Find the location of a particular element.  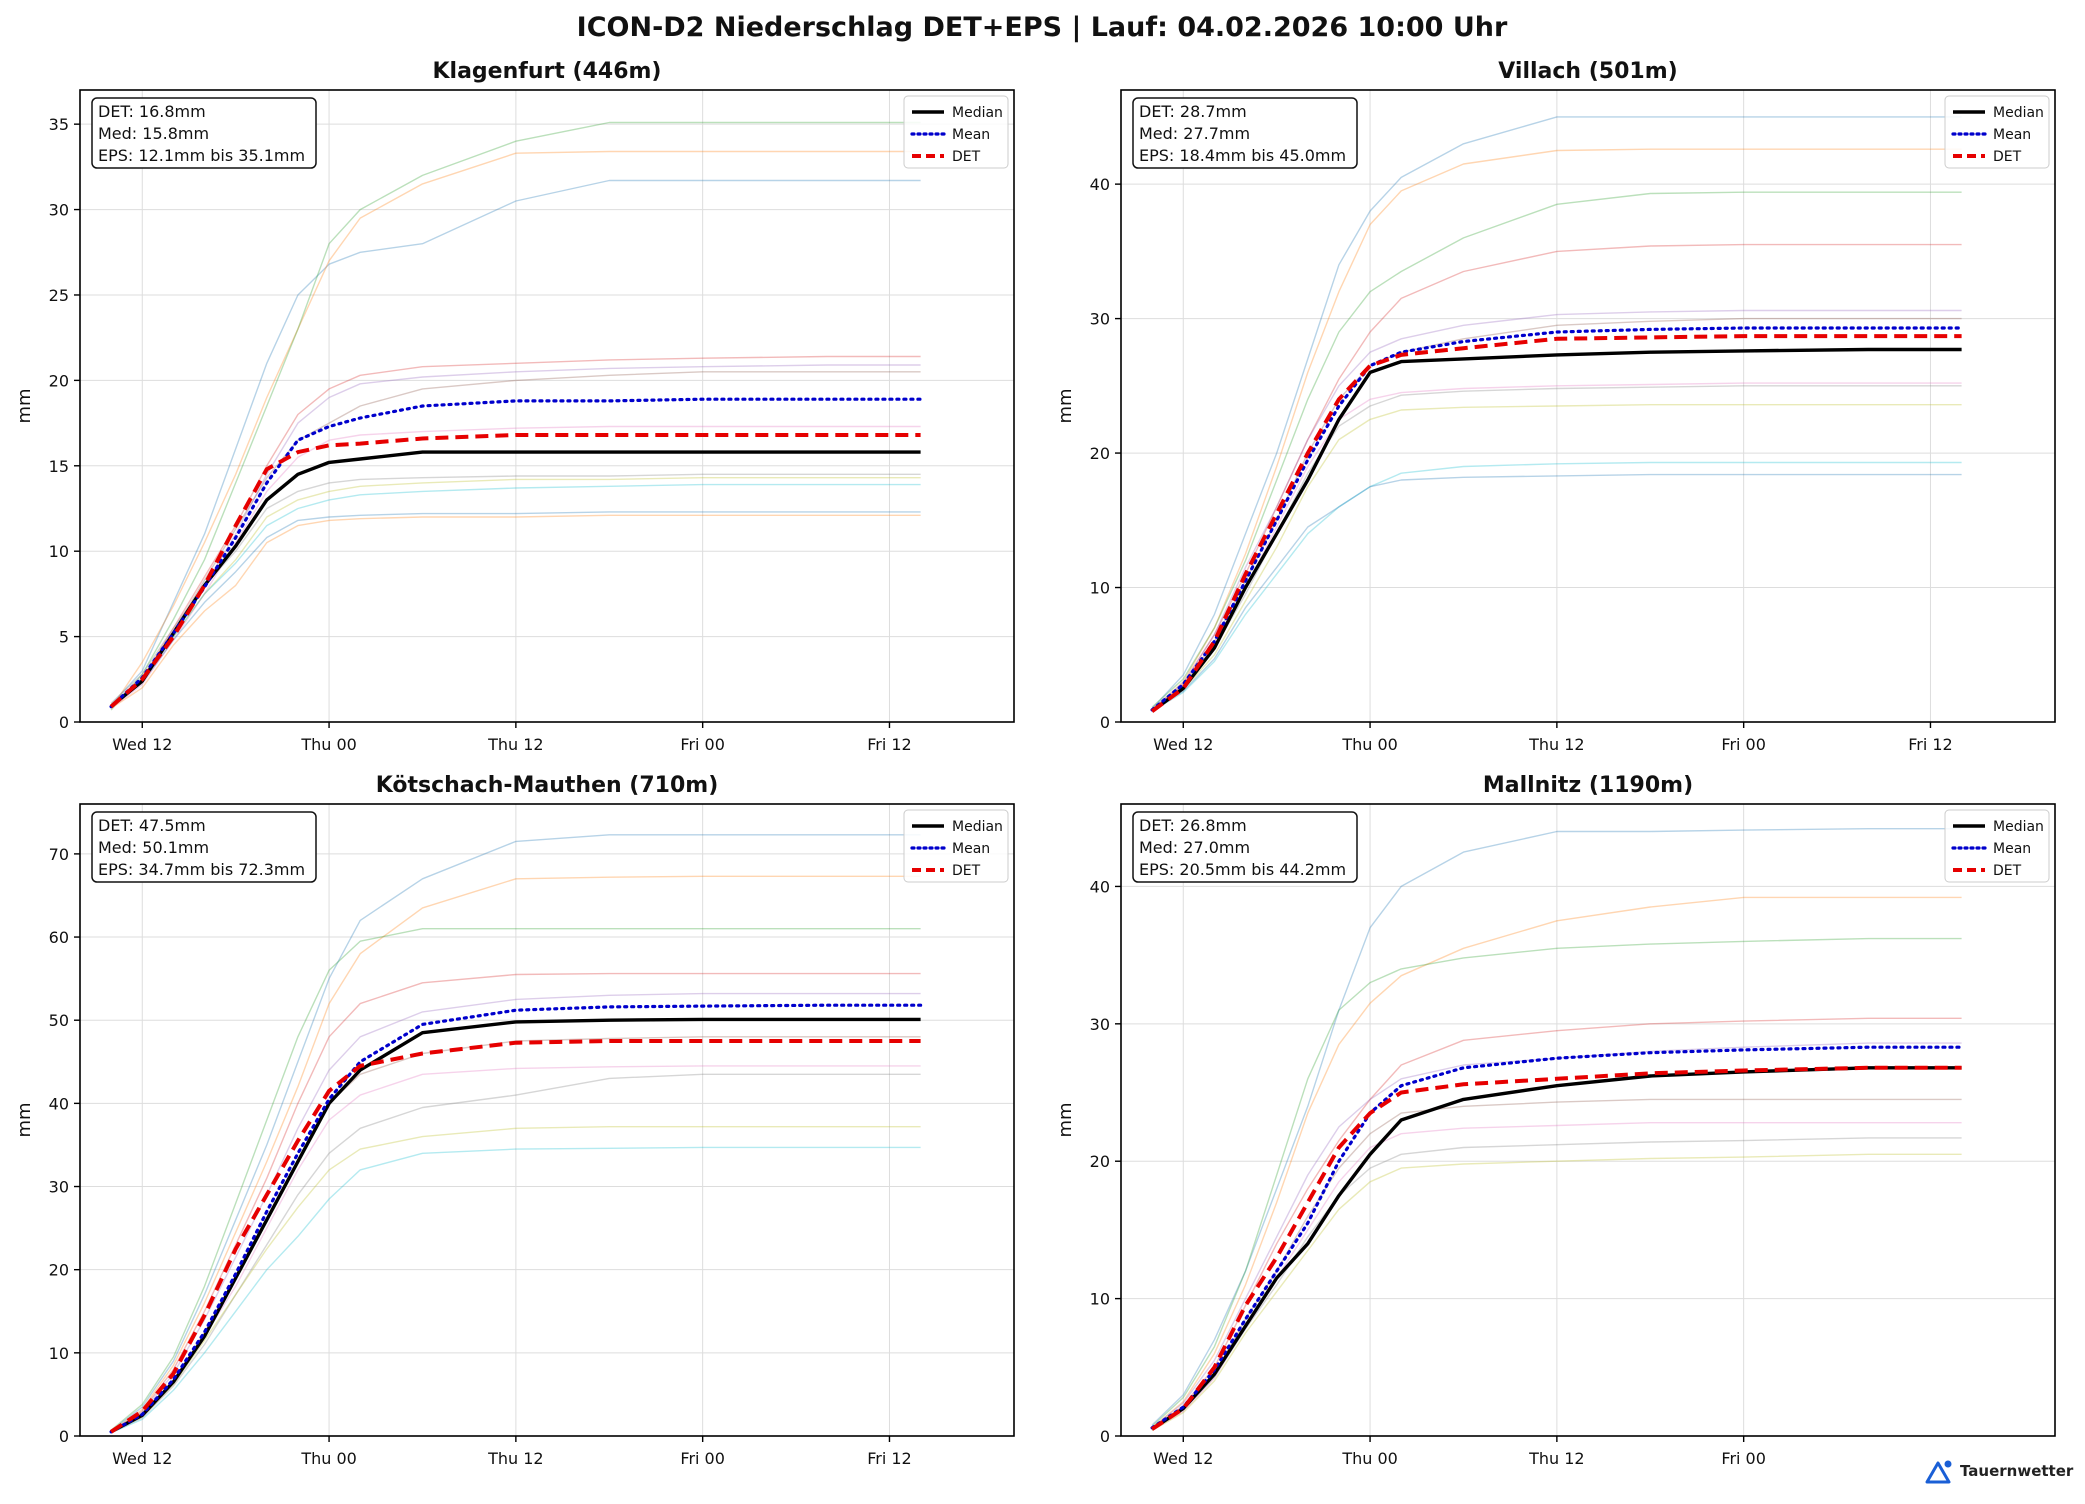

y-tick-label: 40 is located at coordinates (59, 1103).